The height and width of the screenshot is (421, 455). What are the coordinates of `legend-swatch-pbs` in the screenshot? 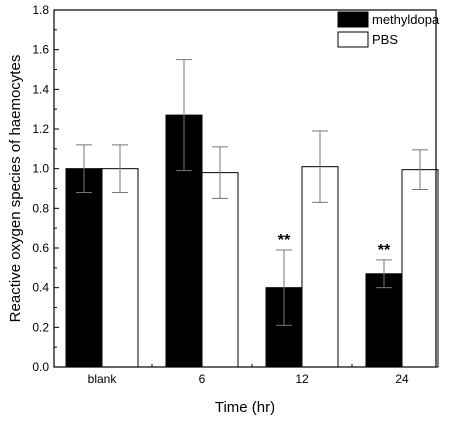 It's located at (353, 39).